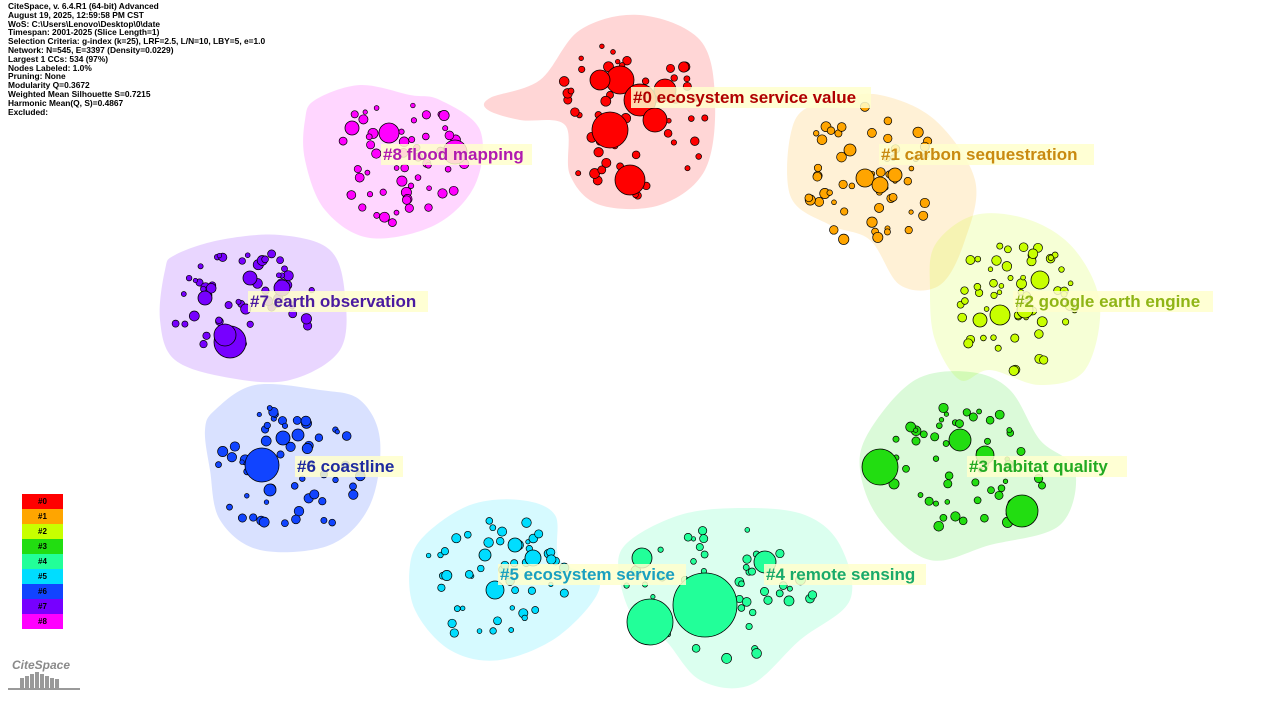 Image resolution: width=1269 pixels, height=708 pixels. What do you see at coordinates (744, 97) in the screenshot?
I see `cluster-label: #0 ecosystem service value` at bounding box center [744, 97].